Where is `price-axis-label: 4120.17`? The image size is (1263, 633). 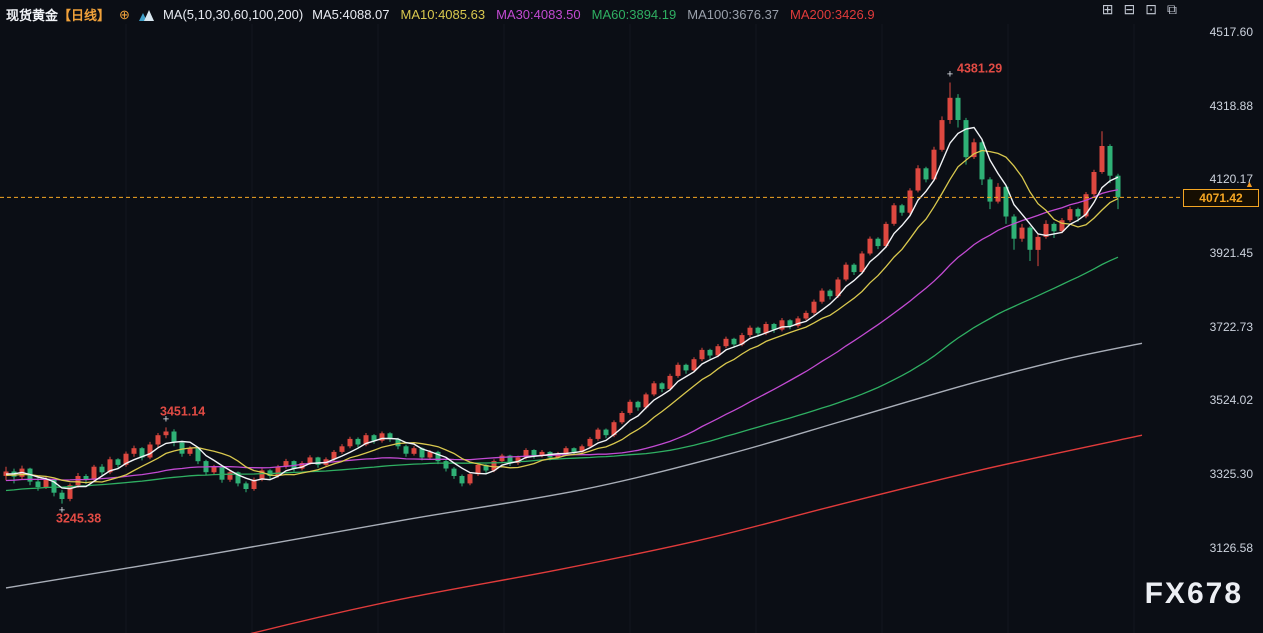
price-axis-label: 4120.17 is located at coordinates (1231, 179).